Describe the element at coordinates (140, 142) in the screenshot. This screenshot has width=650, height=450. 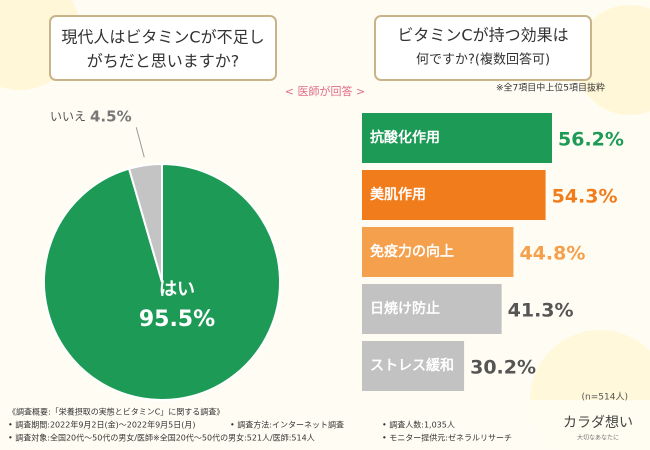
I see `leader-line` at that location.